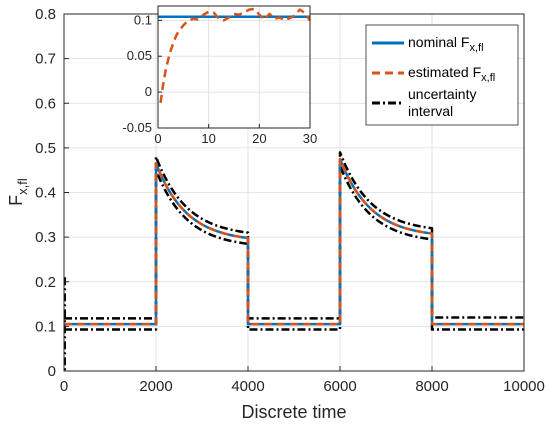  I want to click on main-x-tick-label: 8000, so click(431, 386).